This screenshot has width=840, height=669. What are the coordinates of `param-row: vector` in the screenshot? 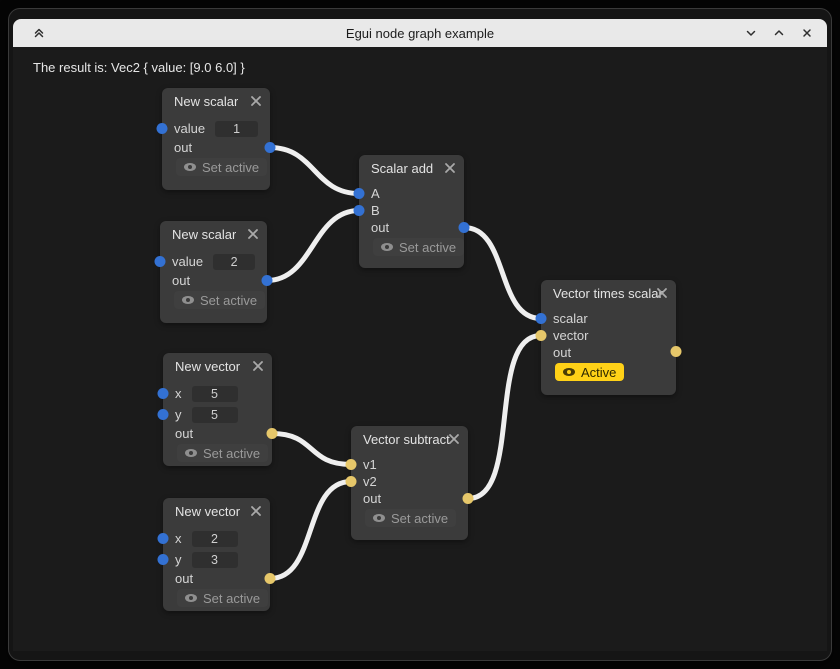 It's located at (608, 335).